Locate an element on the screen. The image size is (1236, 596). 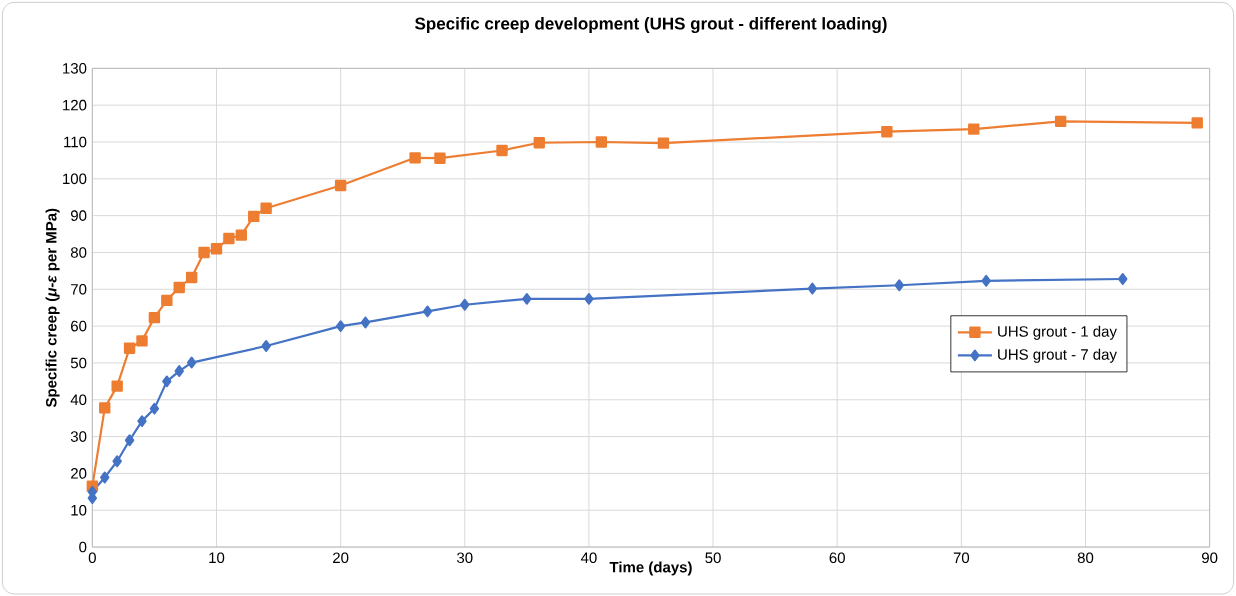
y-tick-label: 30 is located at coordinates (78, 436).